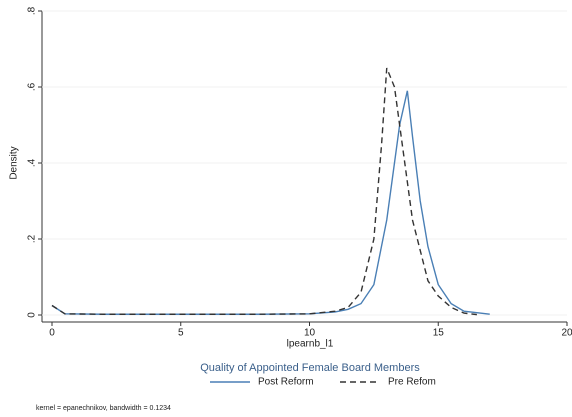 This screenshot has width=572, height=417. What do you see at coordinates (439, 333) in the screenshot?
I see `x-tick-label: 15` at bounding box center [439, 333].